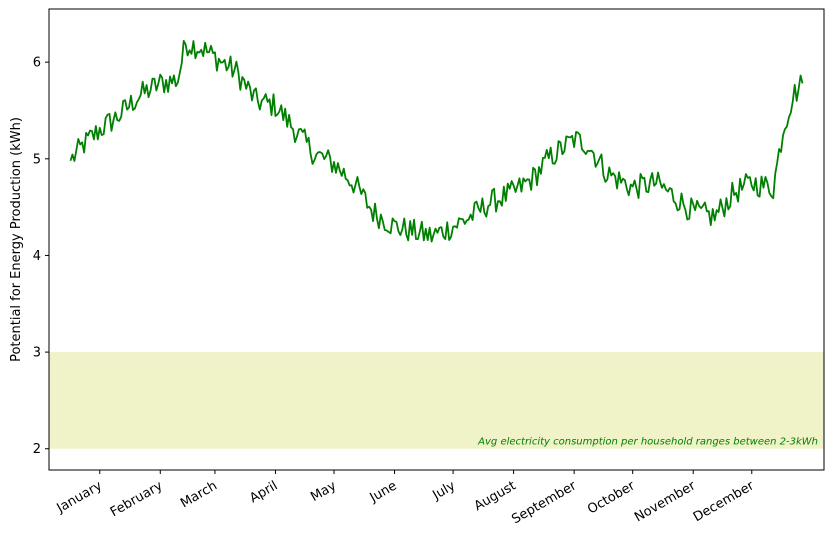  Describe the element at coordinates (37, 256) in the screenshot. I see `y-tick-label: 4` at that location.